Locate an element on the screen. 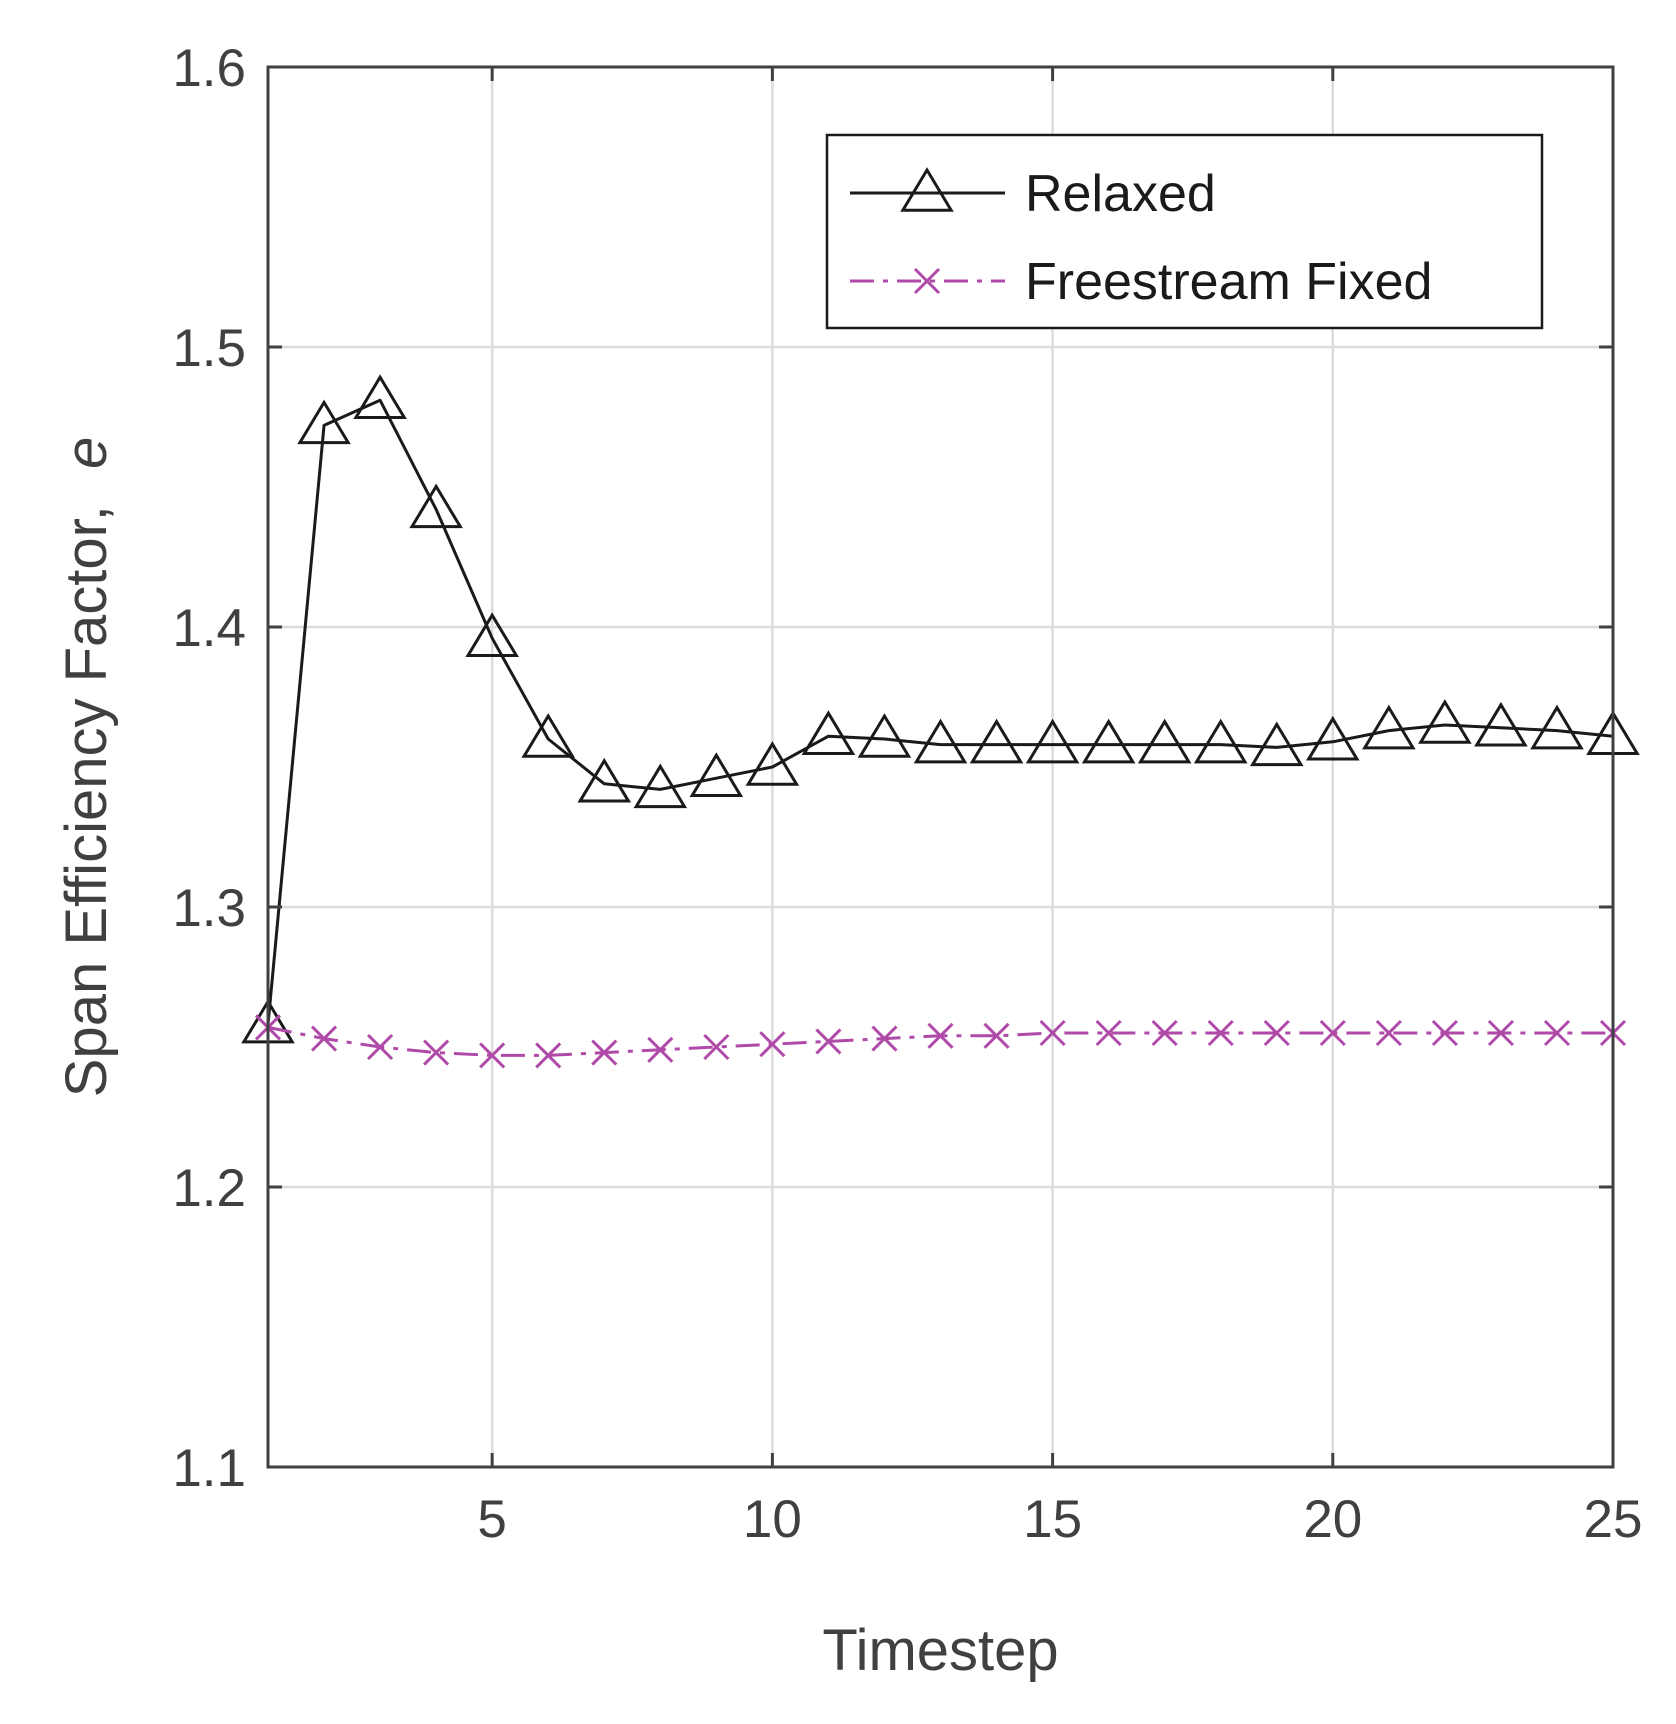  legend: Relaxed Freestream Fixed is located at coordinates (1184, 231).